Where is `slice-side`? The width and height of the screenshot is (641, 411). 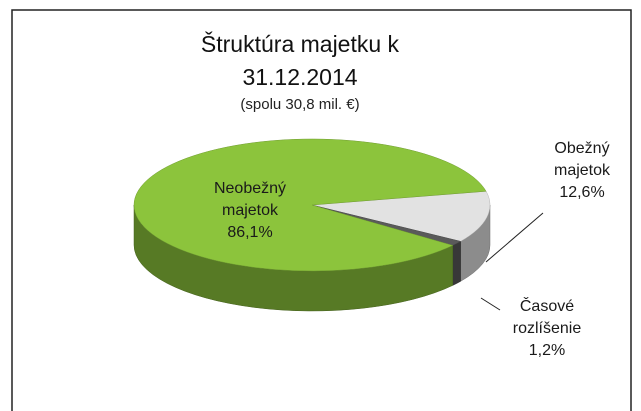
slice-side is located at coordinates (456, 263).